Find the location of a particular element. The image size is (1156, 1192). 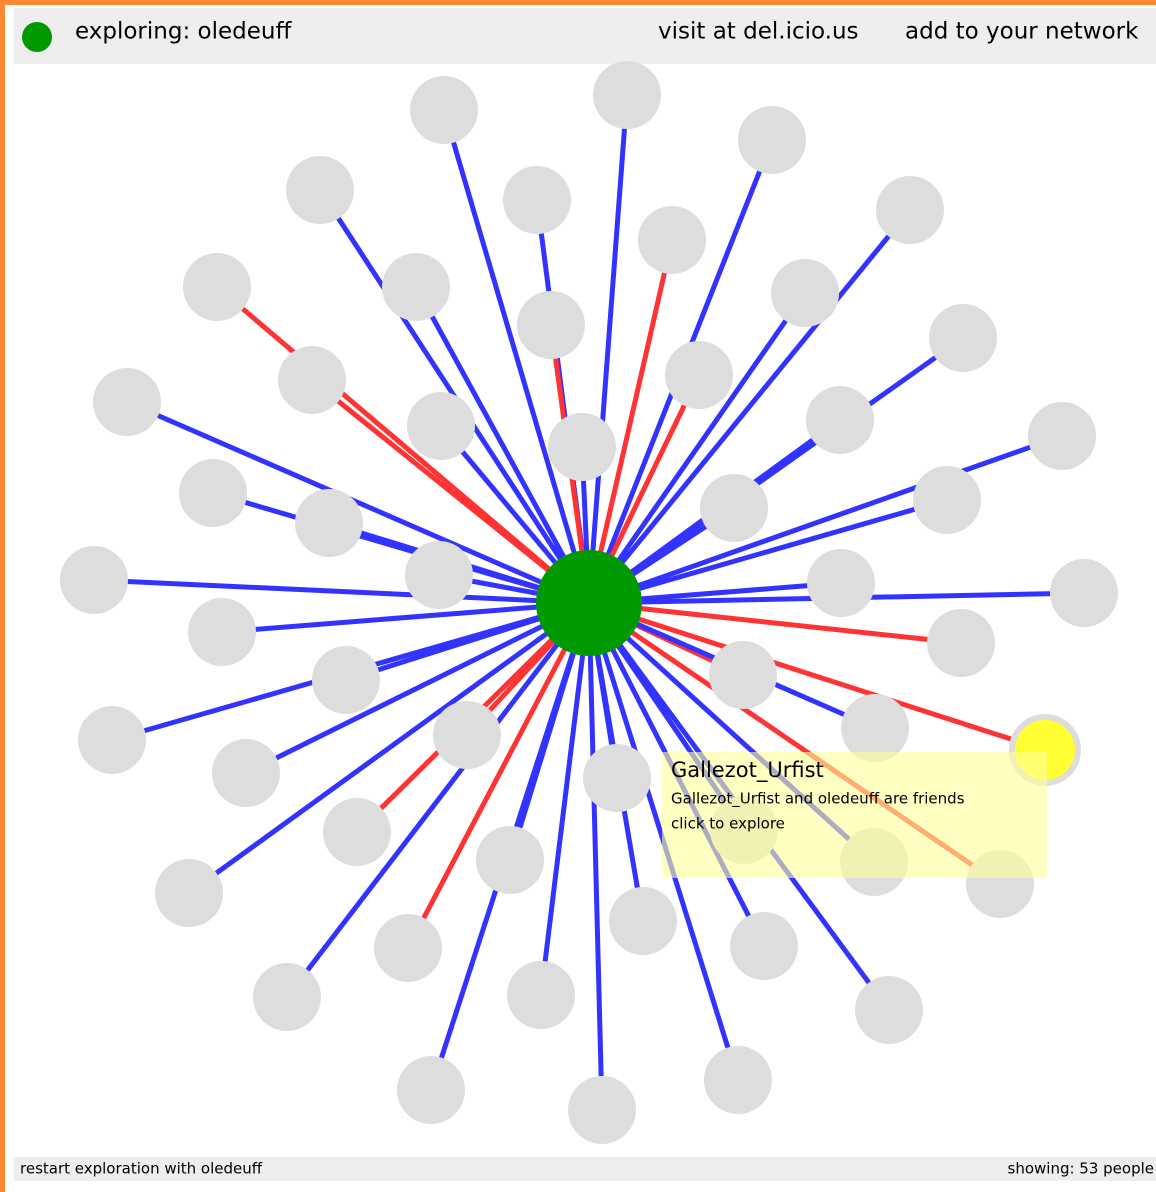

header-bar is located at coordinates (585, 36).